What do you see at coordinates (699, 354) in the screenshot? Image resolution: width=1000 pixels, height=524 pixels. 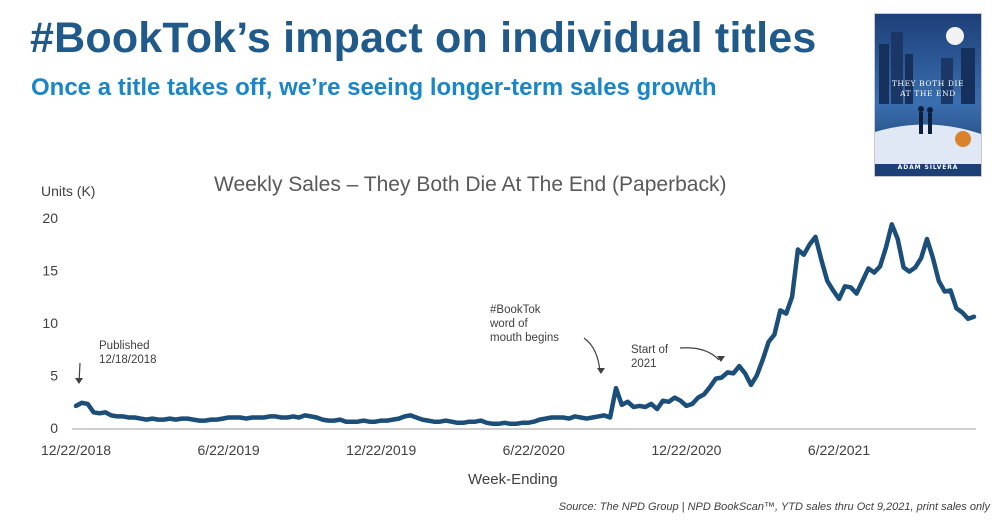 I see `annotation-arrow` at bounding box center [699, 354].